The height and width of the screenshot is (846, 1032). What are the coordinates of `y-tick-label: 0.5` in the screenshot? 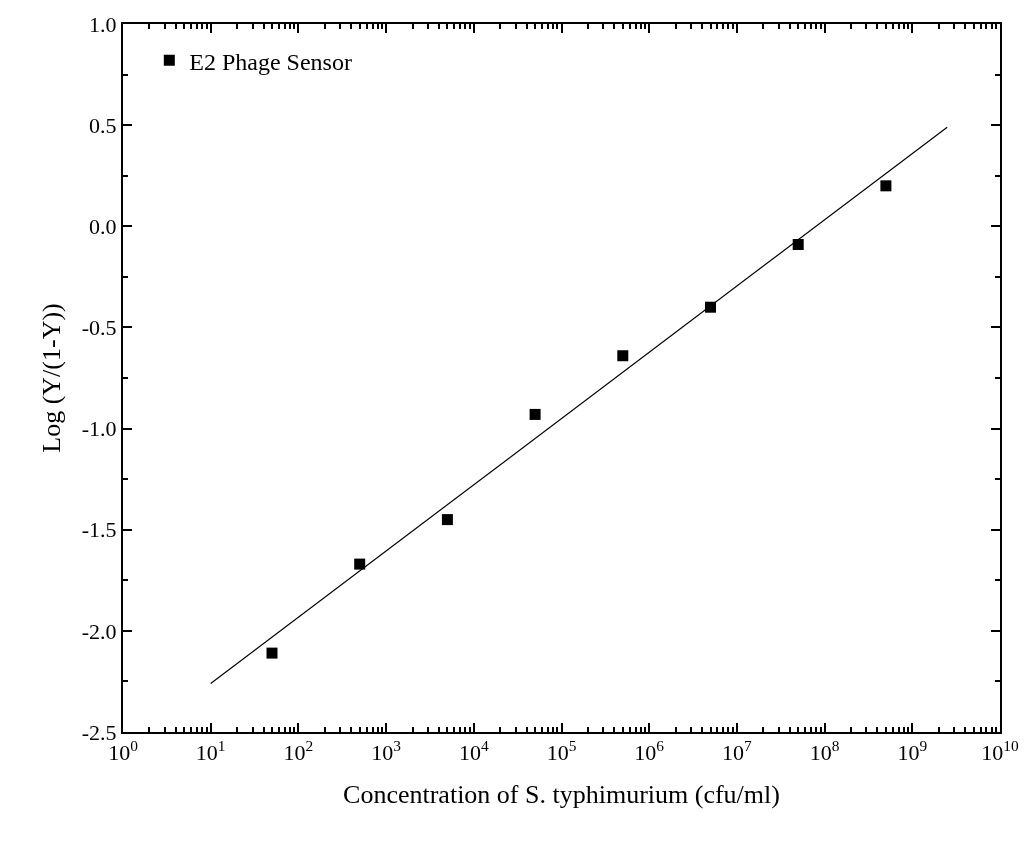 It's located at (103, 125).